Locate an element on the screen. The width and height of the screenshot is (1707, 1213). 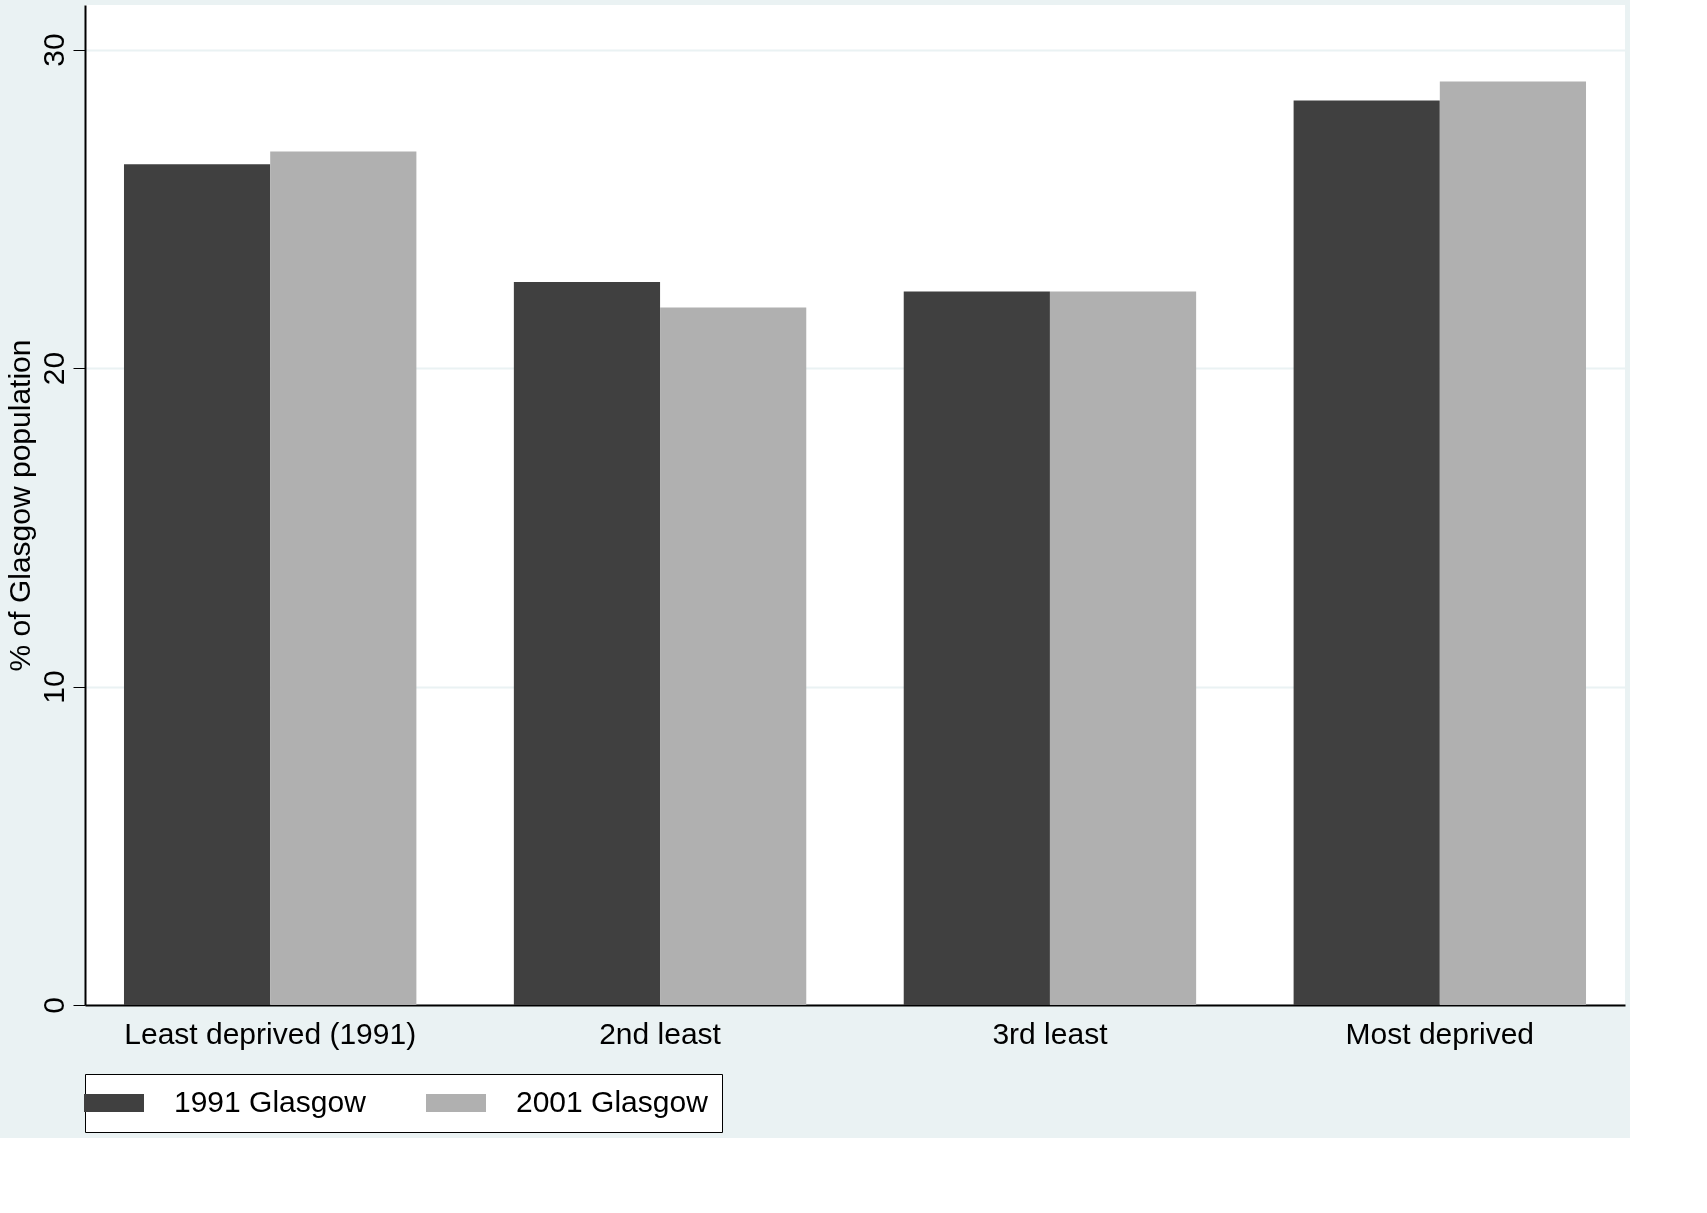
y-tick-label: 20 is located at coordinates (53, 368).